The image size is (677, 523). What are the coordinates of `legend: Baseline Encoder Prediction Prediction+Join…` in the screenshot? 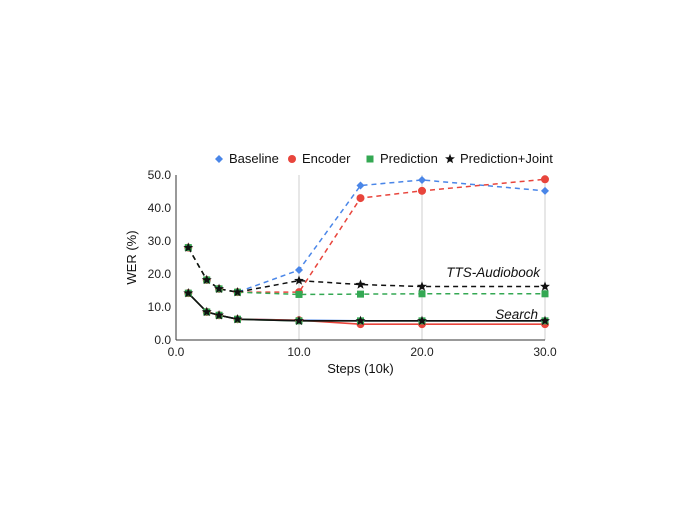 It's located at (384, 158).